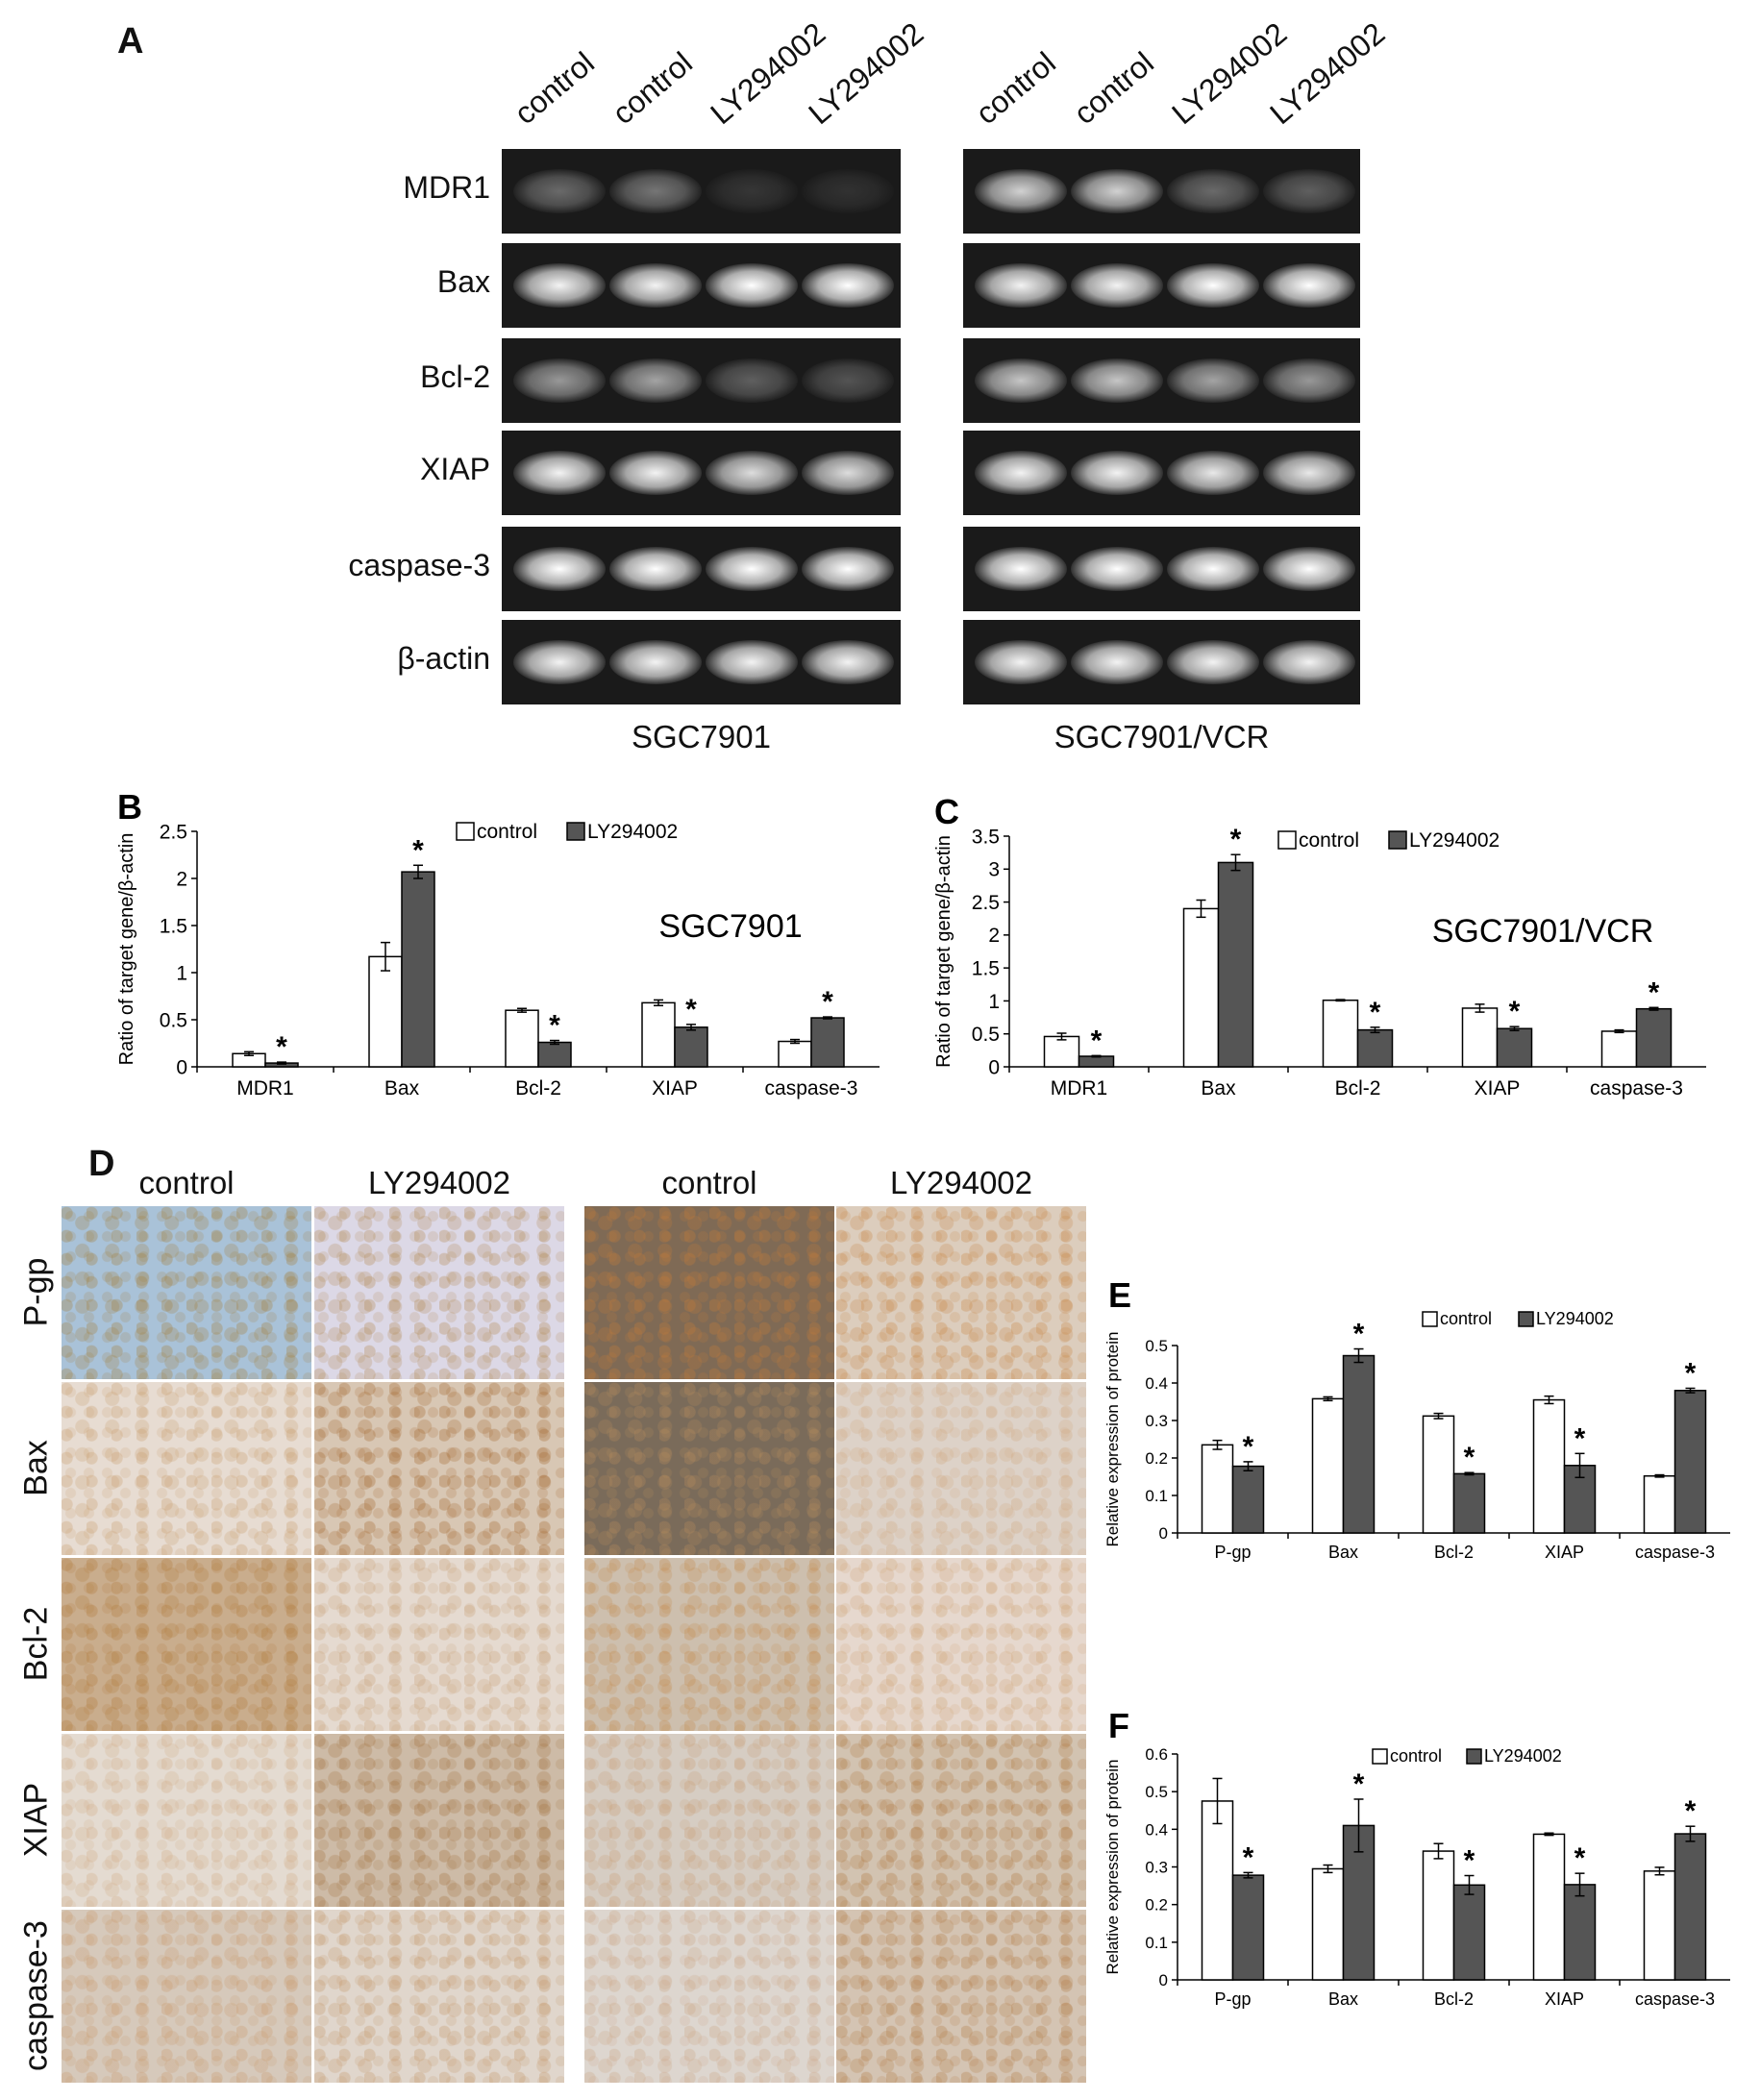 The image size is (1760, 2100). I want to click on y-tick-label: 0.3, so click(1156, 1867).